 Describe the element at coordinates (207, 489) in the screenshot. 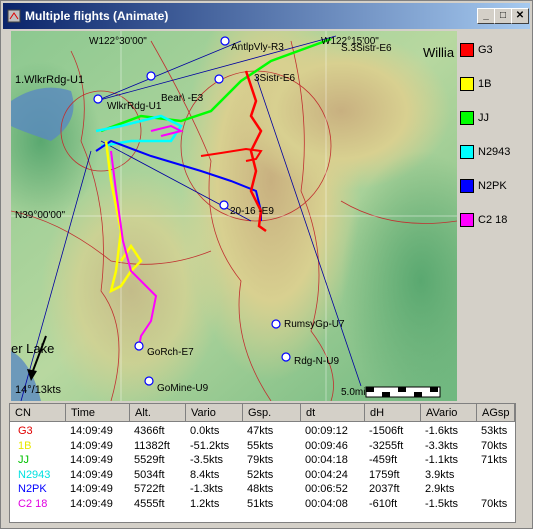

I see `table-cell: -1.3kts` at that location.